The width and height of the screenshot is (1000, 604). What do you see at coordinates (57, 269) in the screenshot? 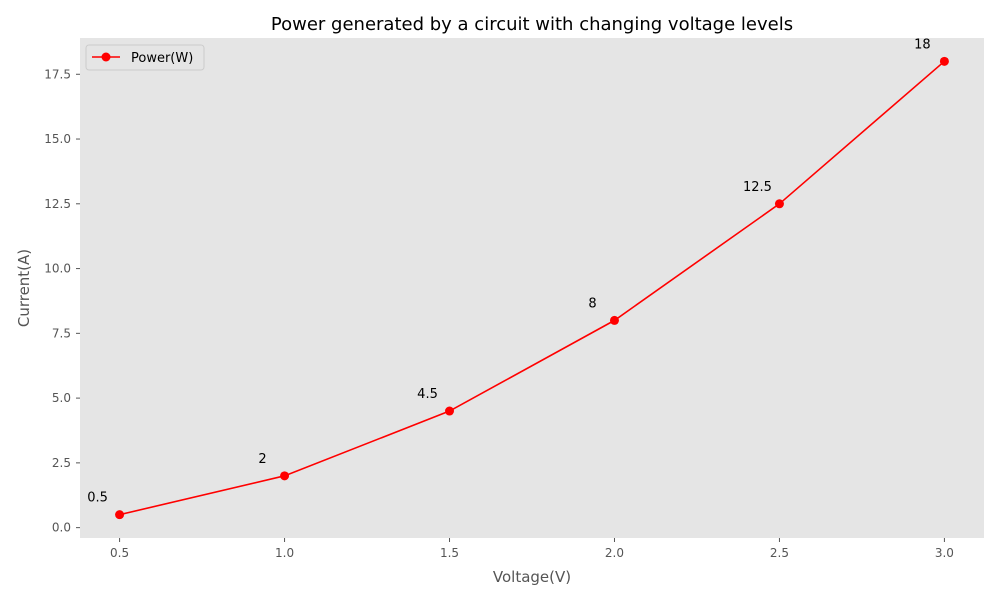
I see `y-tick-label: 10.0` at bounding box center [57, 269].